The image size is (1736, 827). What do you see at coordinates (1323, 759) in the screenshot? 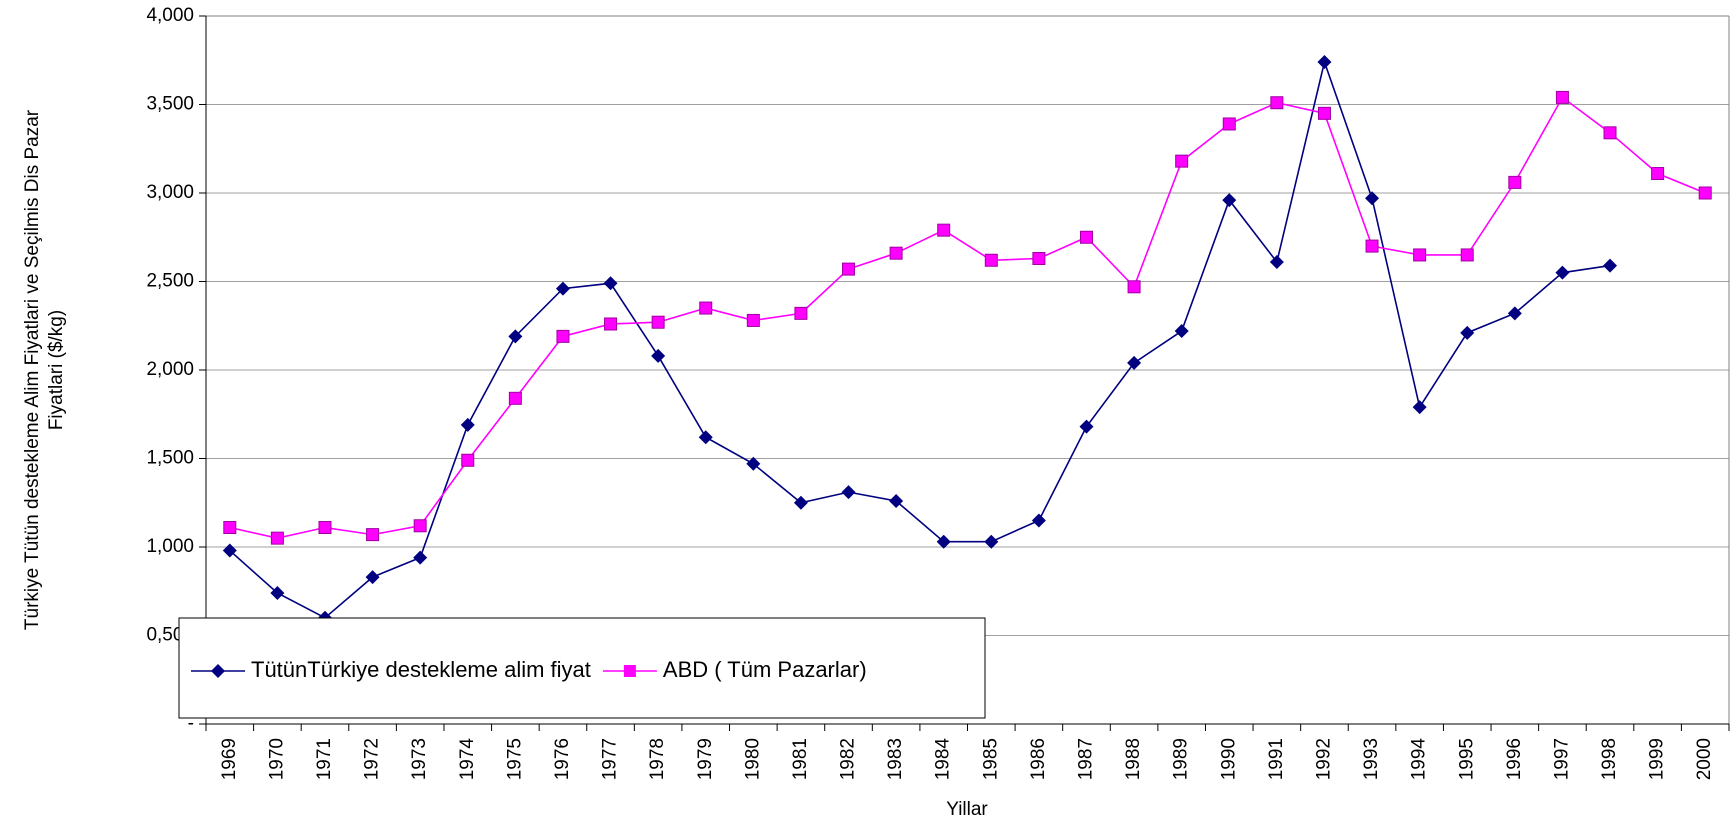
I see `x-tick-label: 1992` at bounding box center [1323, 759].